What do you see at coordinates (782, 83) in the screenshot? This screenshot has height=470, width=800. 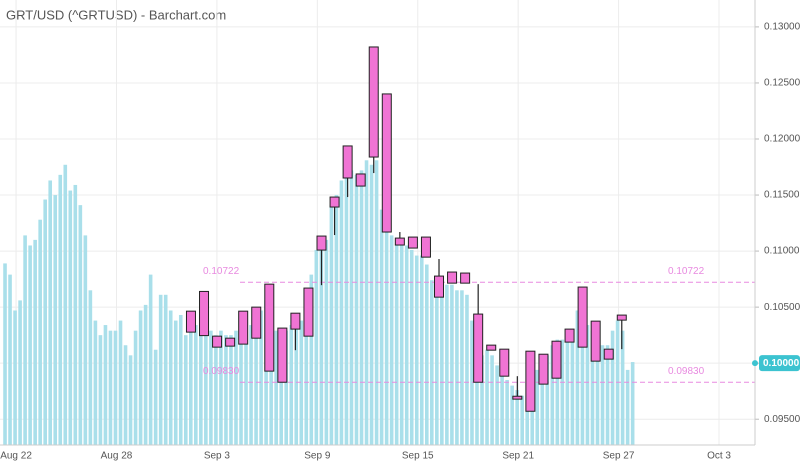 I see `y-tick-label: 0.12500` at bounding box center [782, 83].